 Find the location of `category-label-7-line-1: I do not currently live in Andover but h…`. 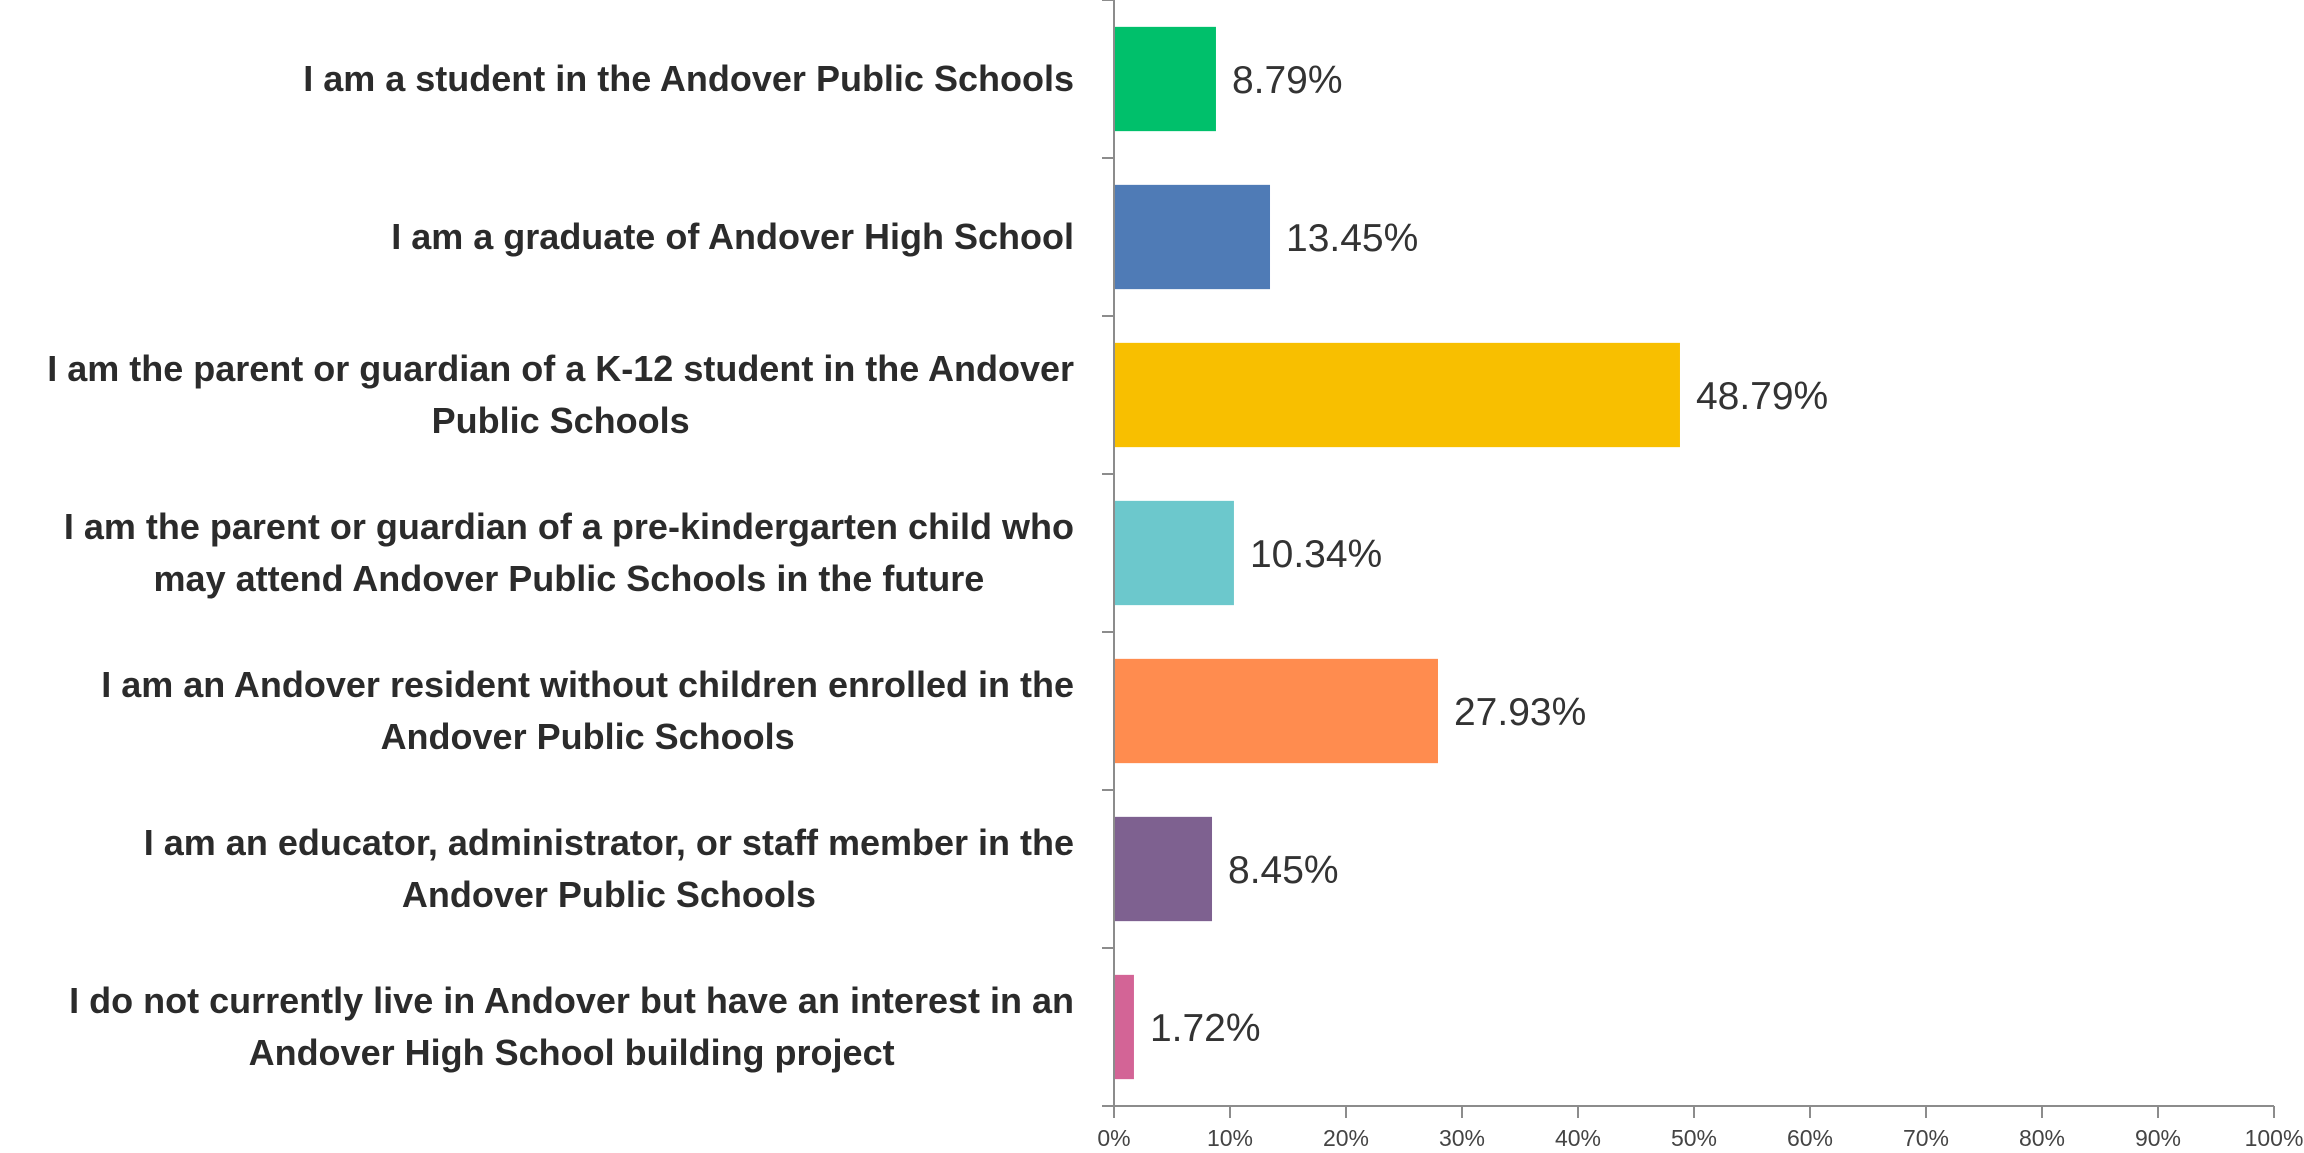

category-label-7-line-1: I do not currently live in Andover but h… is located at coordinates (571, 1000).